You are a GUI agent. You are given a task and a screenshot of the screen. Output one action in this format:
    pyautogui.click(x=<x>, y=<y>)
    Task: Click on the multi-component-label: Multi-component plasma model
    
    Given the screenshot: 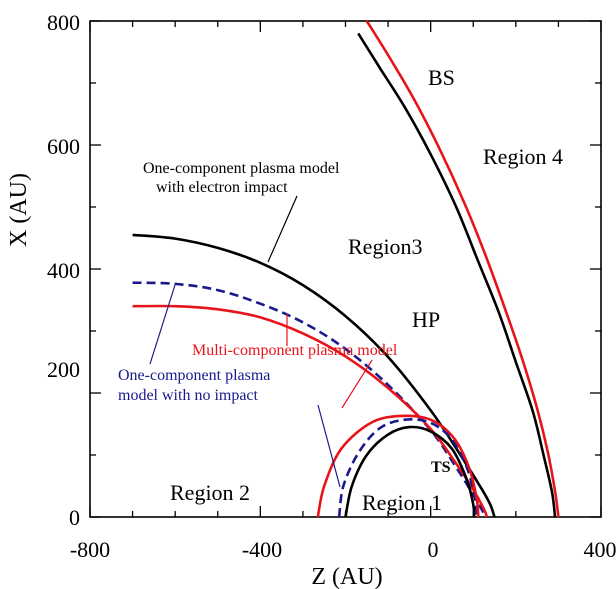 What is the action you would take?
    pyautogui.click(x=295, y=350)
    